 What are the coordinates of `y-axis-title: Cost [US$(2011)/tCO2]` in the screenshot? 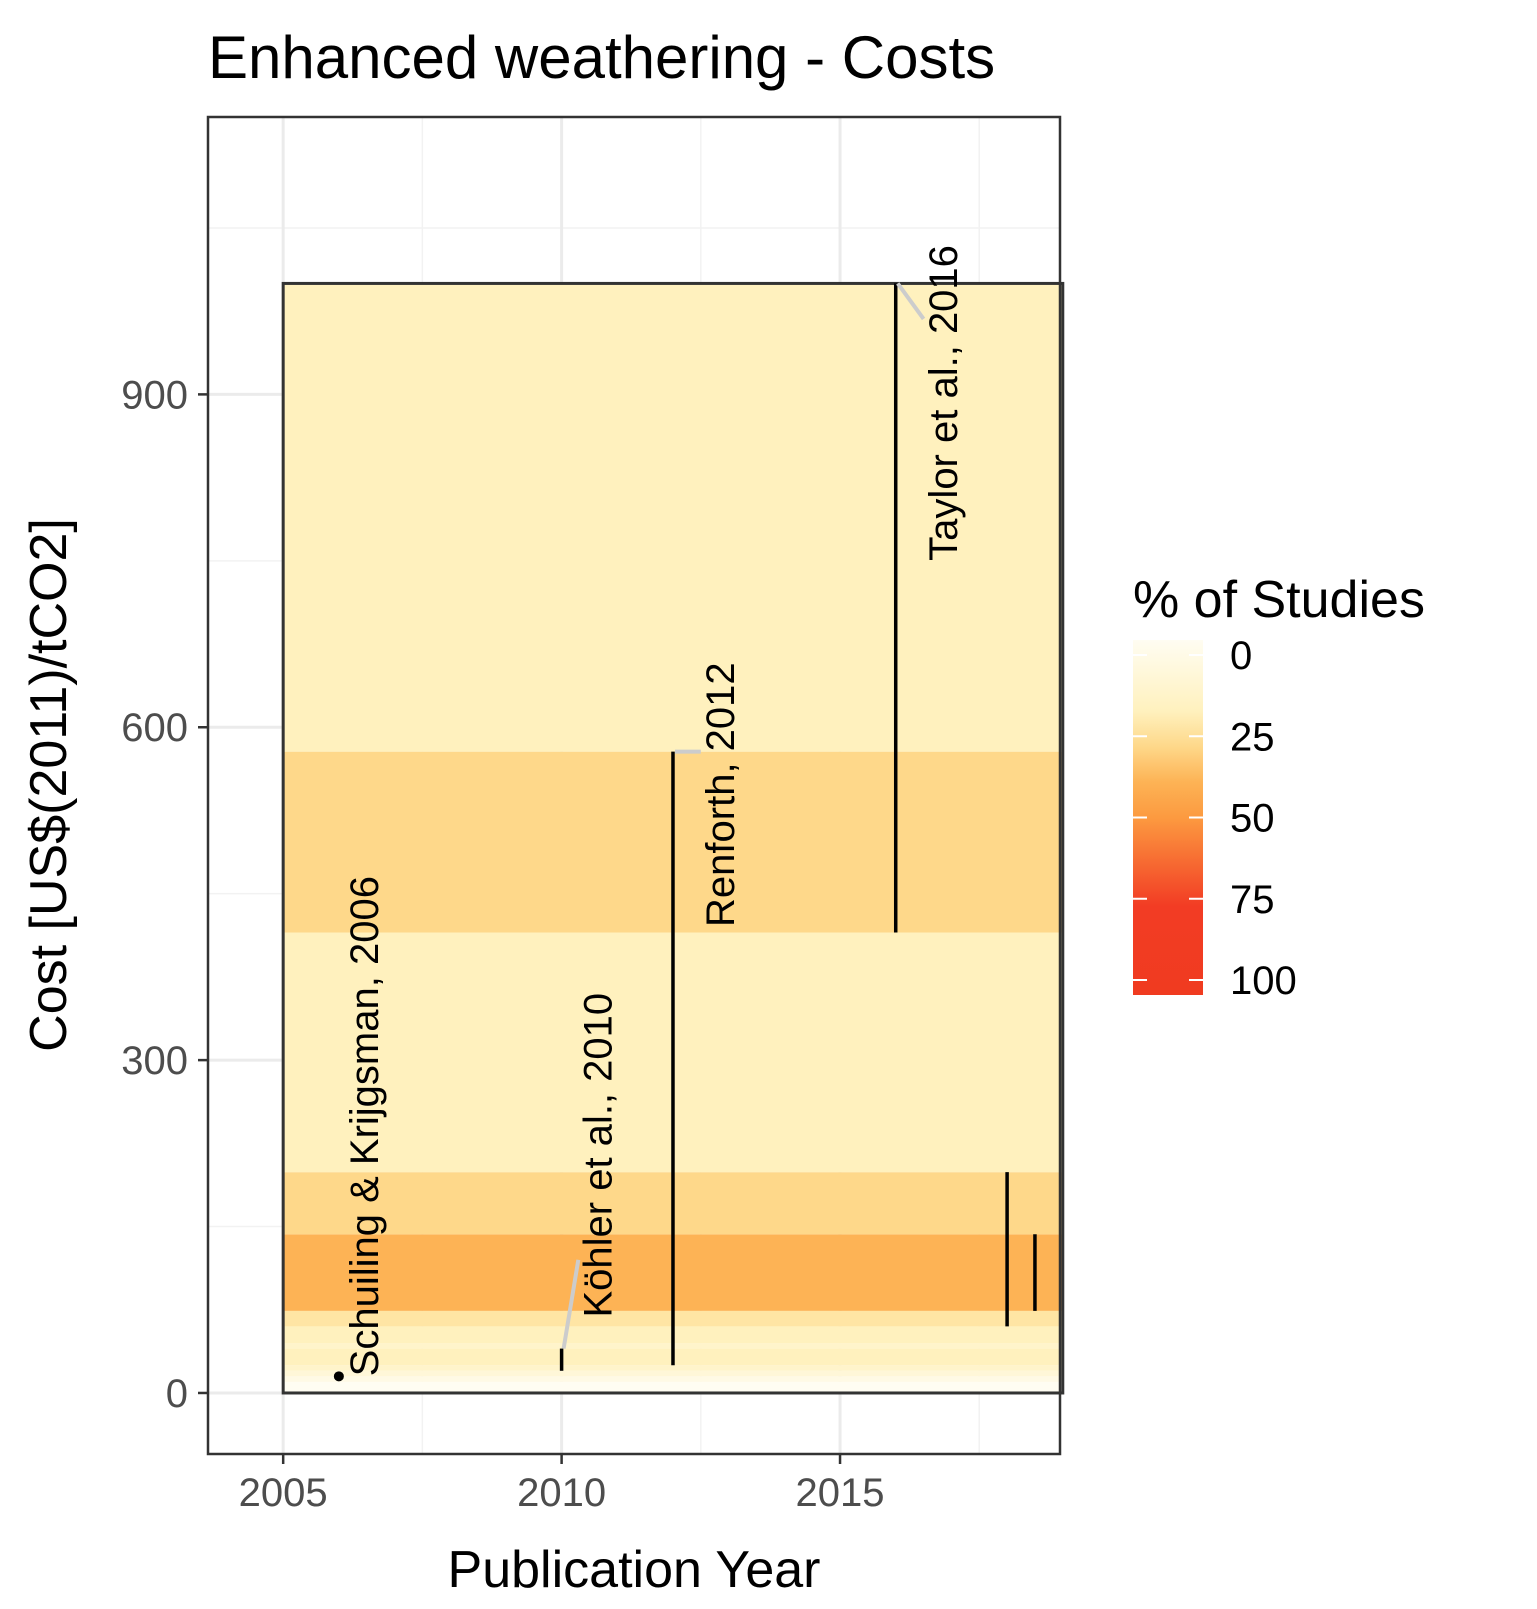 It's located at (49, 785).